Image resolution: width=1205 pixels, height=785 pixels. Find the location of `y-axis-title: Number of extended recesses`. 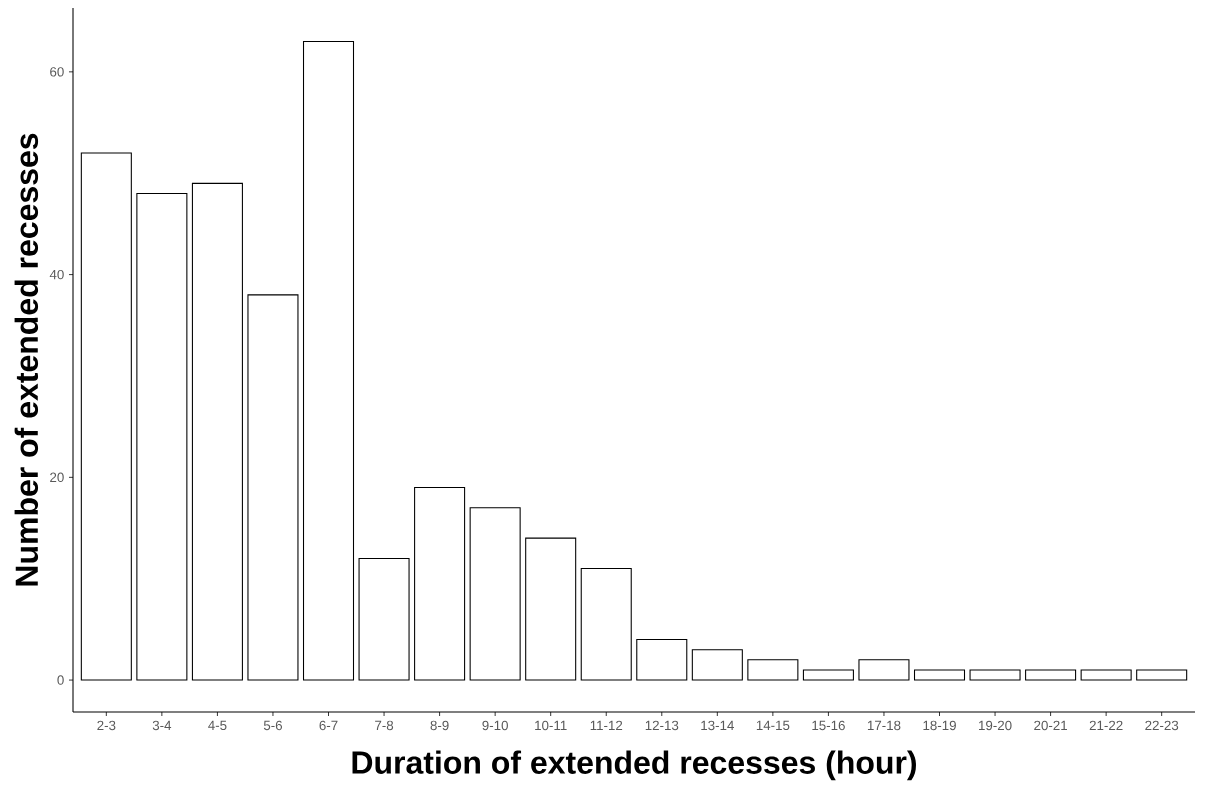

y-axis-title: Number of extended recesses is located at coordinates (26, 359).